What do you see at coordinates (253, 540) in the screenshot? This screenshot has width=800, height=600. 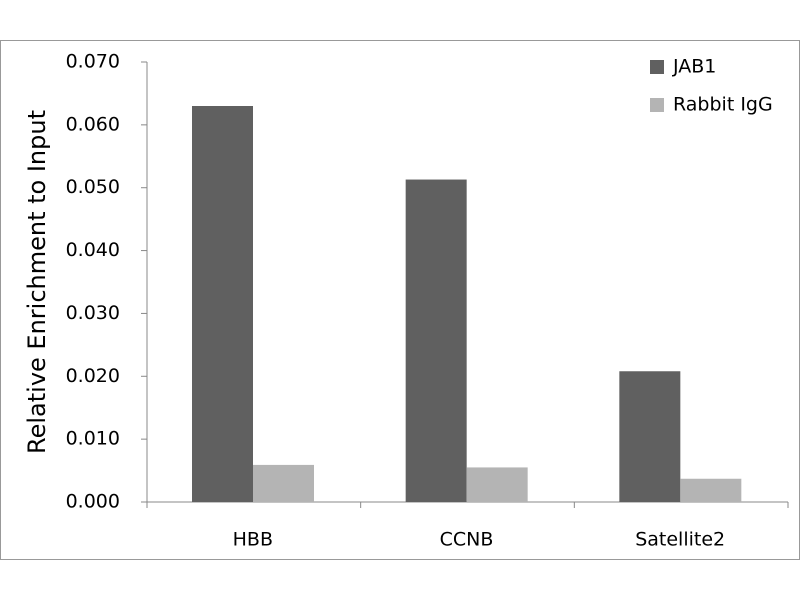 I see `x-tick-label: HBB` at bounding box center [253, 540].